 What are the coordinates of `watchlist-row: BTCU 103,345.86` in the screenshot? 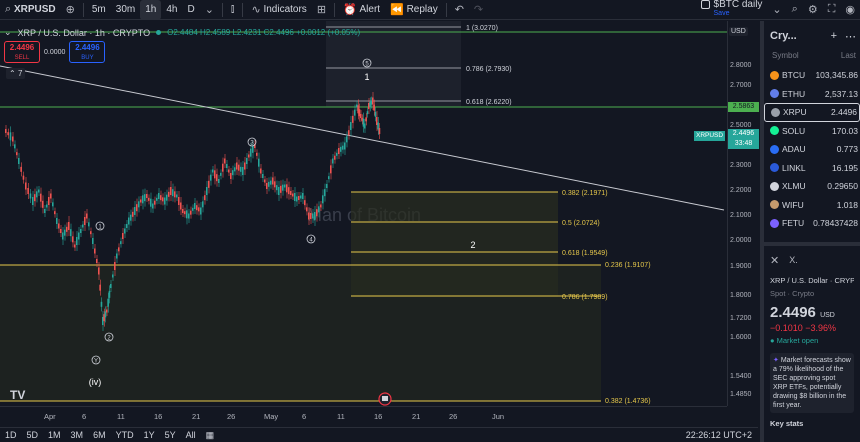 It's located at (812, 75).